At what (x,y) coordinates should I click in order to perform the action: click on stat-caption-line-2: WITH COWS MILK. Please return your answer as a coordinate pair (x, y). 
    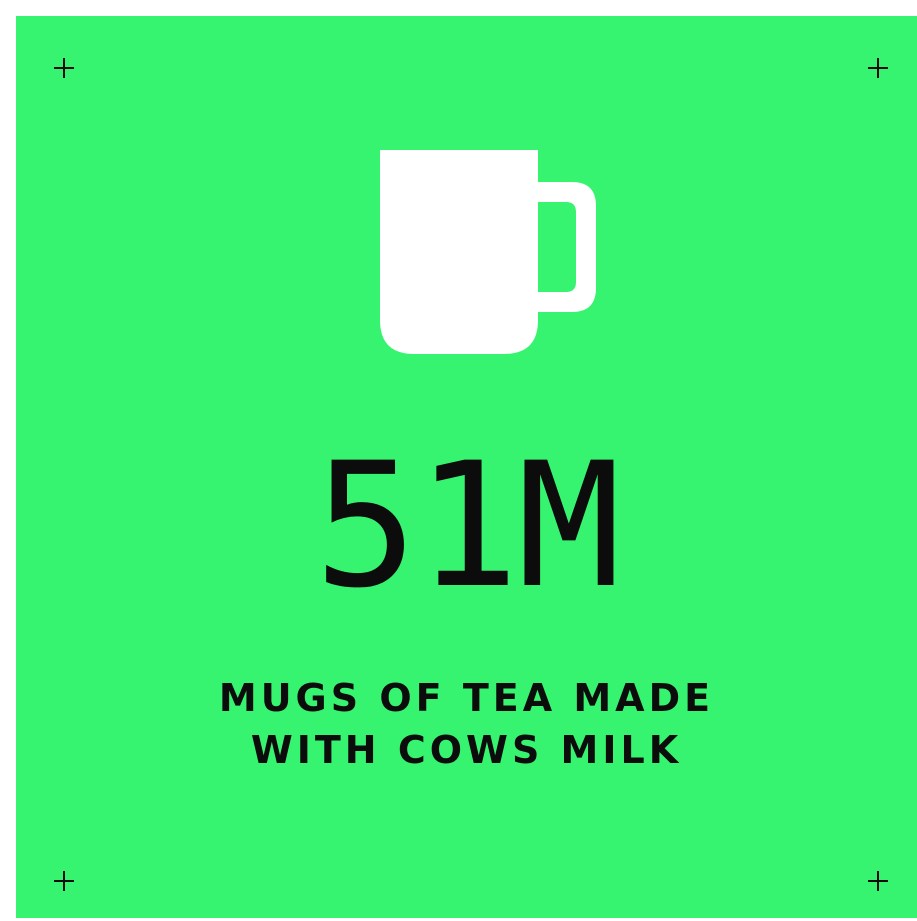
    Looking at the image, I should click on (466, 750).